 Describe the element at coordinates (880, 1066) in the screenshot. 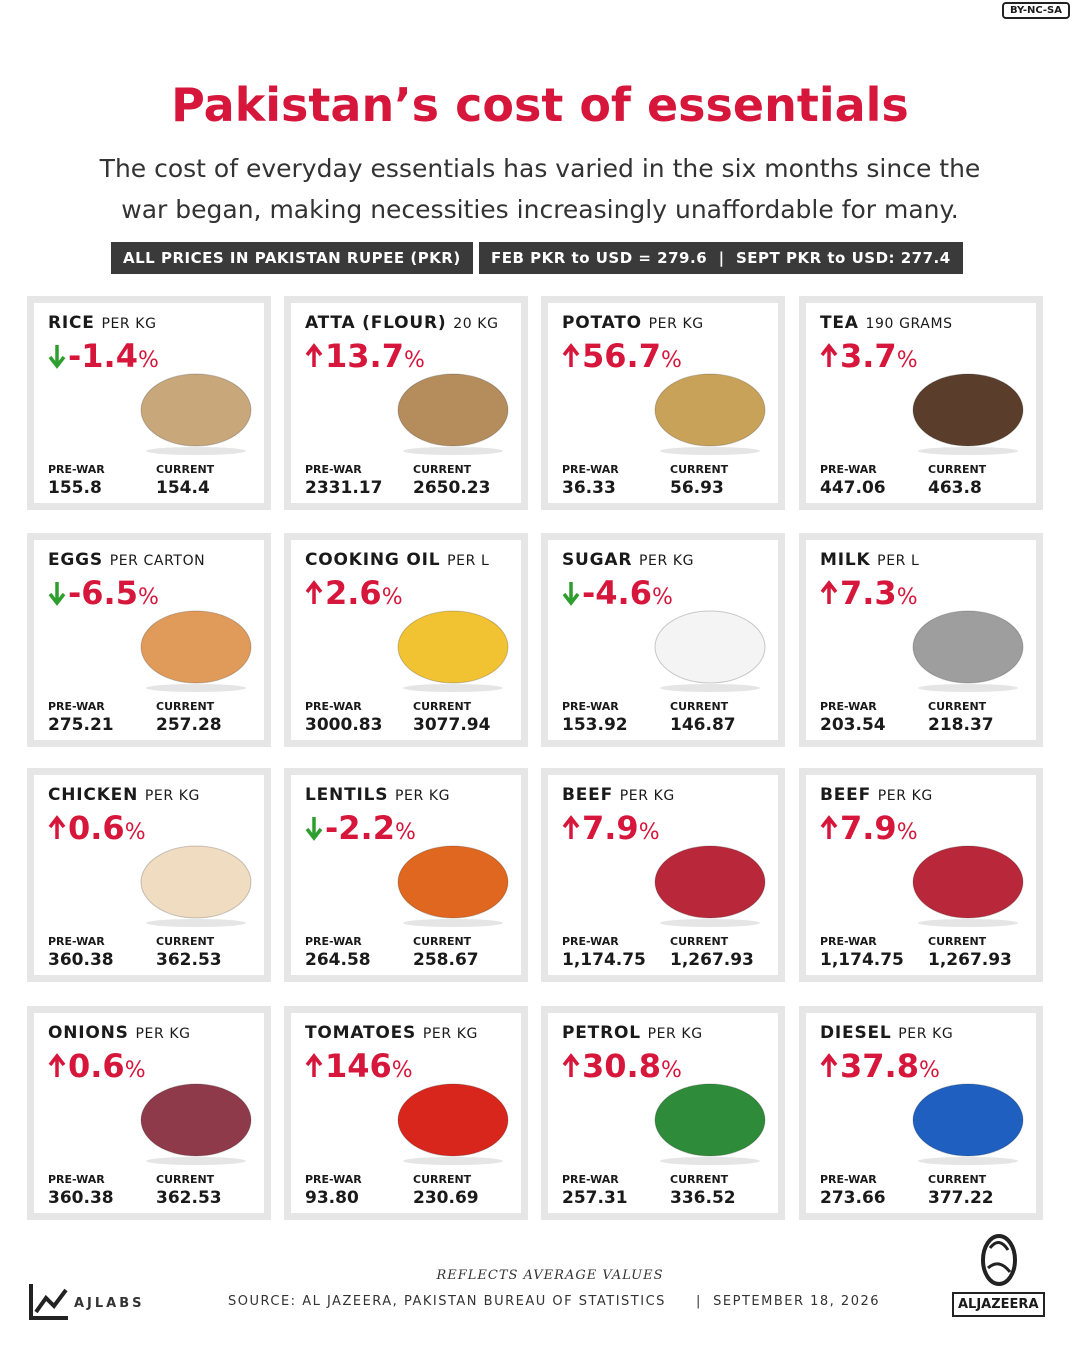

I see `item-change: 37.8%` at that location.